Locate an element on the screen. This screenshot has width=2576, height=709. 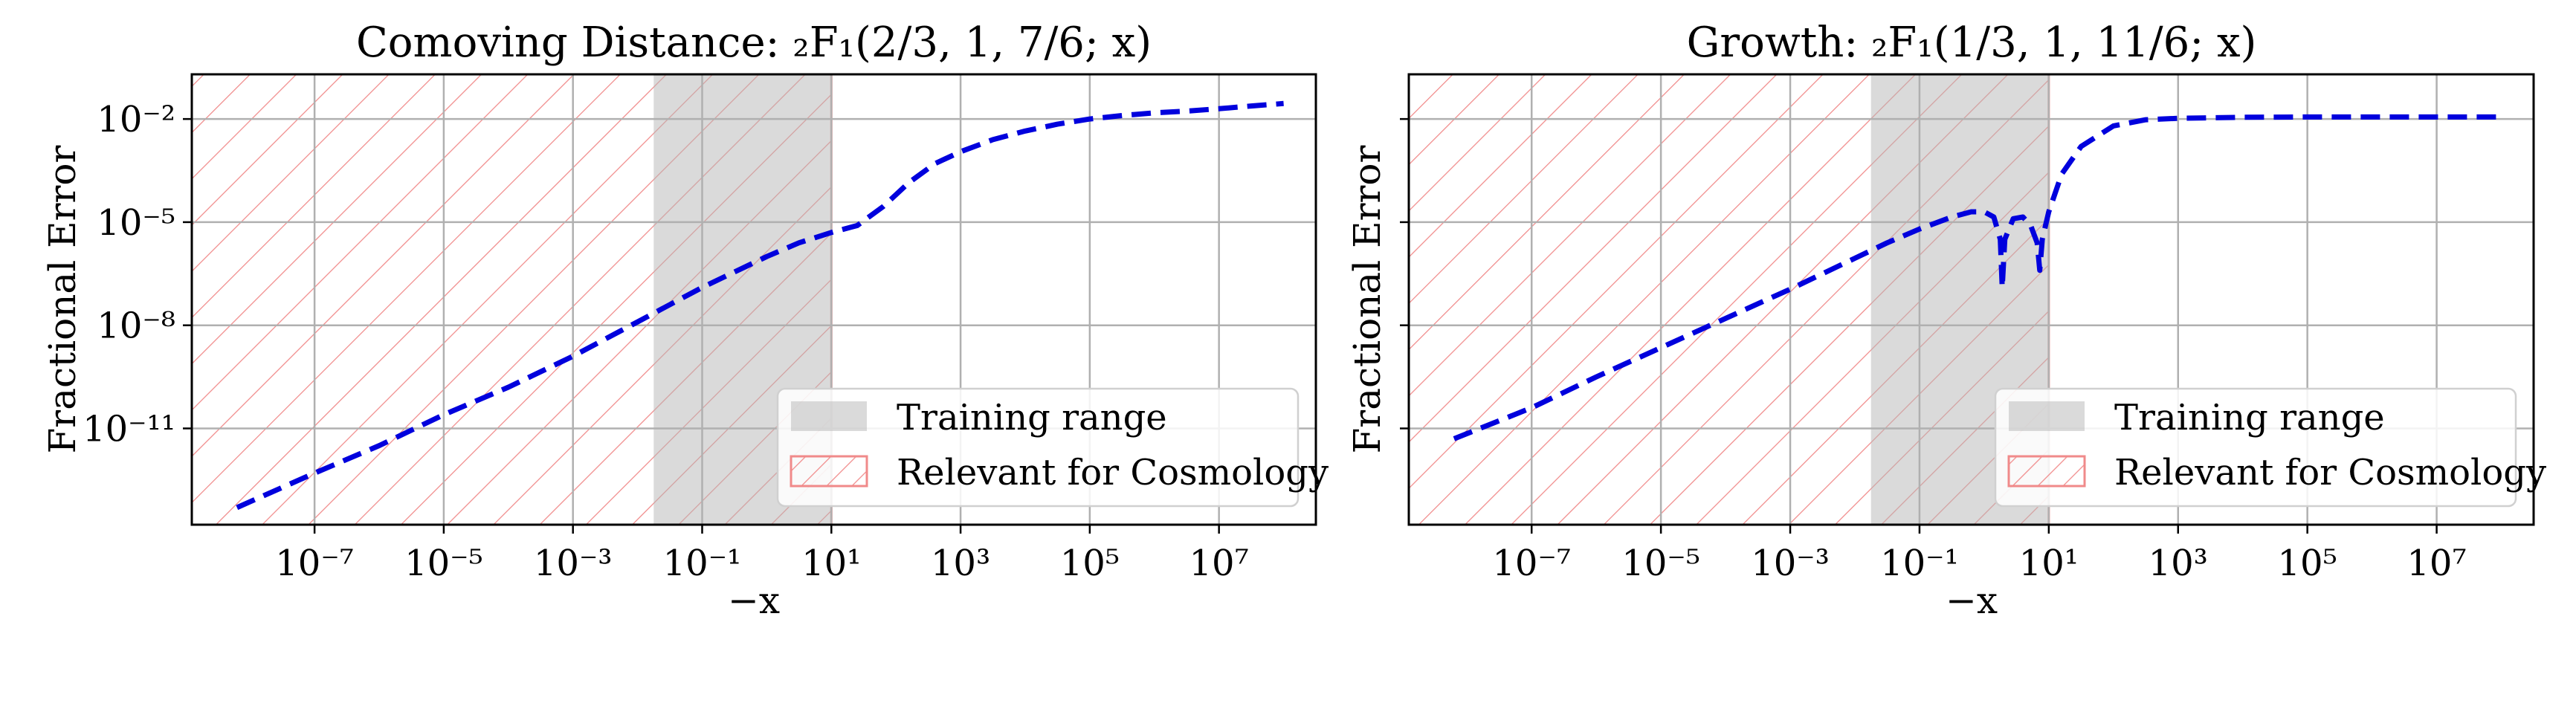
chart-title: Growth: ₂F₁(1/3, 1, 11/6; x) is located at coordinates (1972, 43).